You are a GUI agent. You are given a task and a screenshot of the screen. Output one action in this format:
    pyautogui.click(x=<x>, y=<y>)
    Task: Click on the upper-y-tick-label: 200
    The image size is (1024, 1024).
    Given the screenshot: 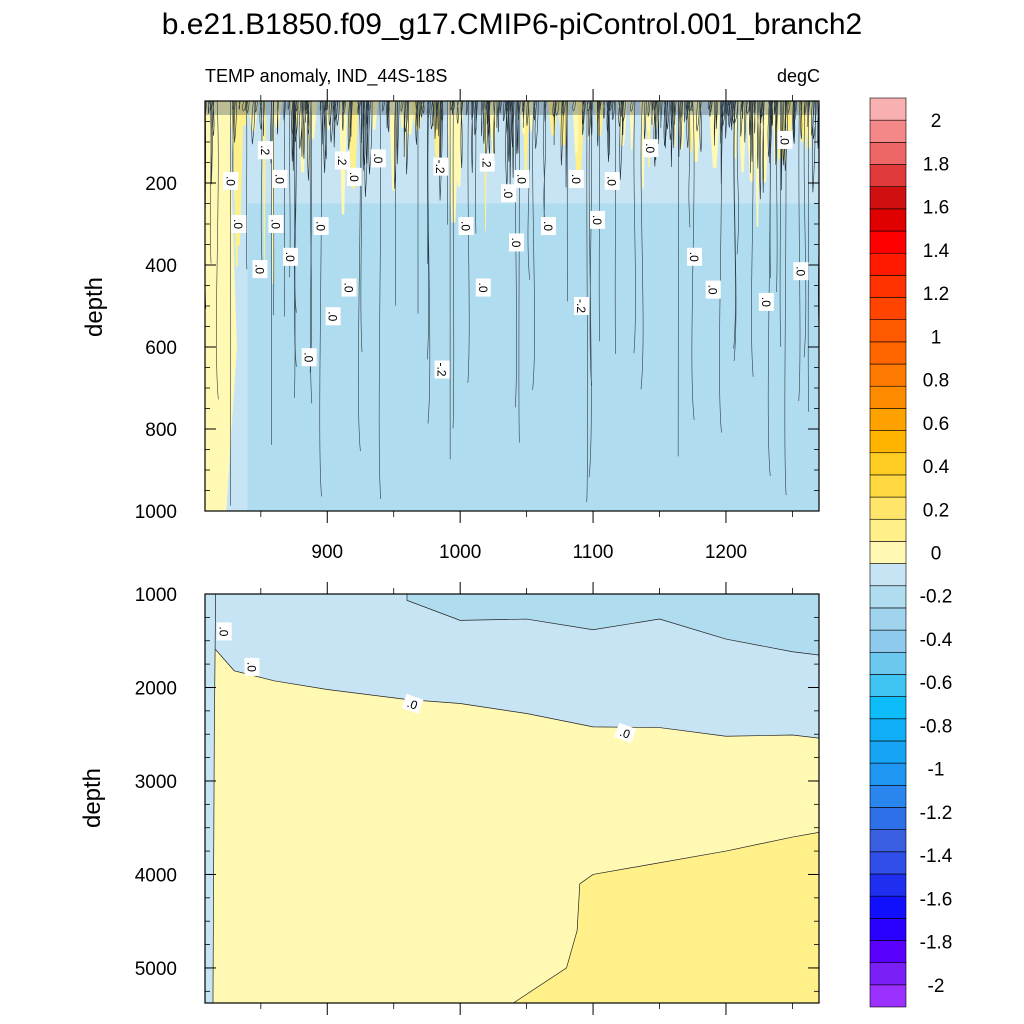 What is the action you would take?
    pyautogui.click(x=161, y=184)
    